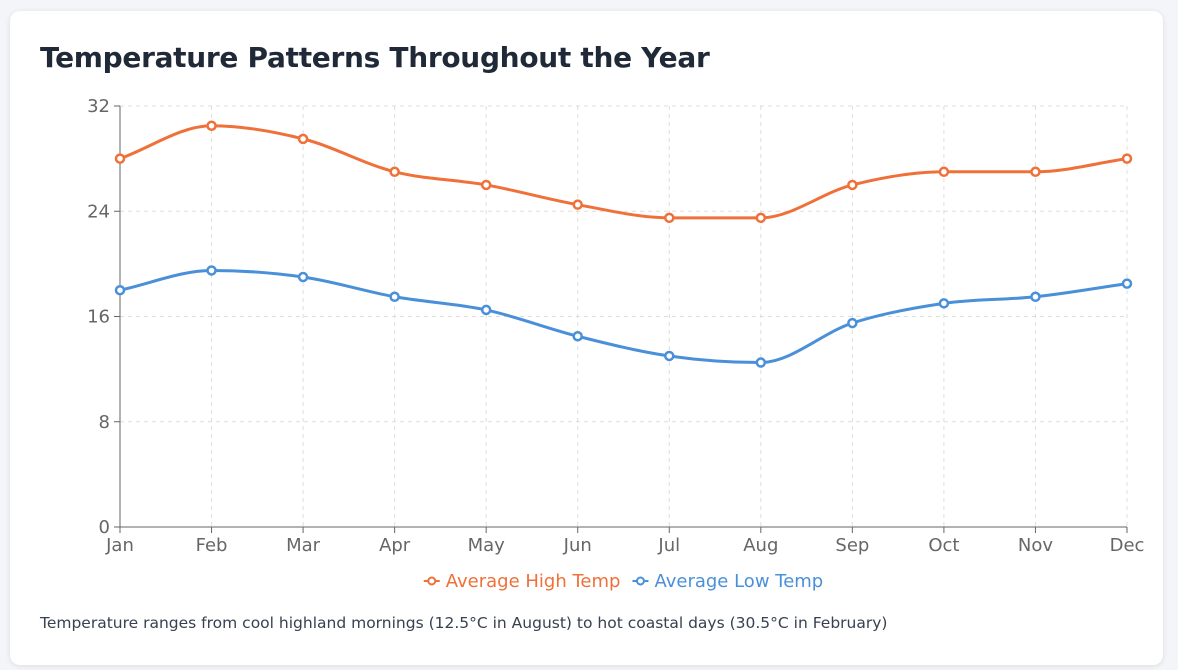 The image size is (1178, 670). I want to click on x-tick-label: Jan, so click(119, 545).